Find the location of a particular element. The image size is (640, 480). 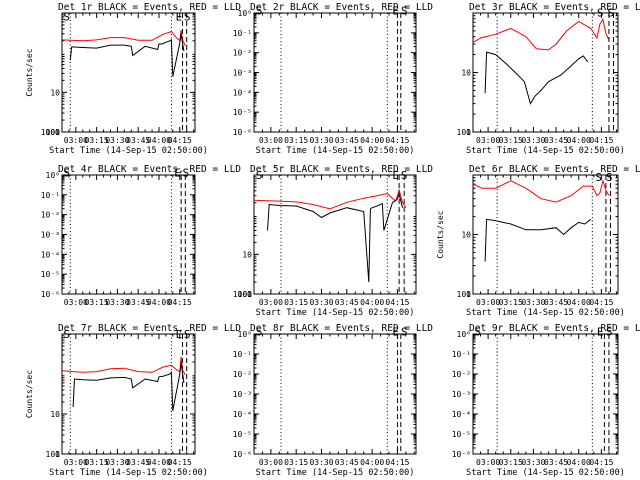

det-2-plot-frame is located at coordinates (335, 72).